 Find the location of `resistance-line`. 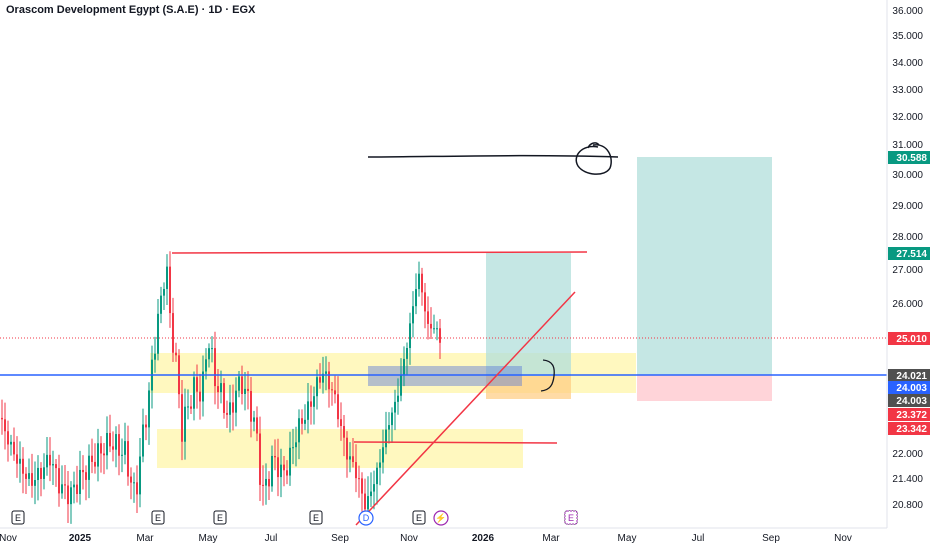

resistance-line is located at coordinates (379, 252).